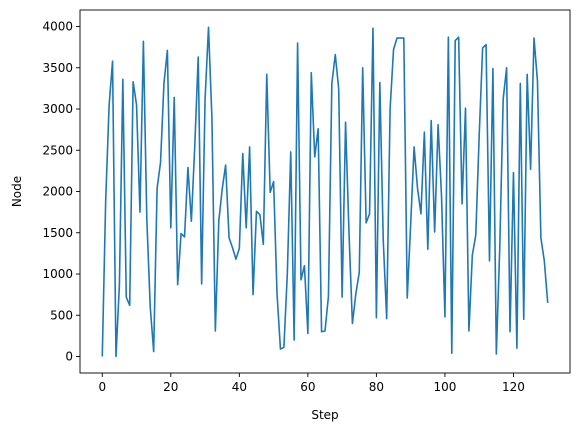  Describe the element at coordinates (324, 415) in the screenshot. I see `x-axis-label: Step` at that location.